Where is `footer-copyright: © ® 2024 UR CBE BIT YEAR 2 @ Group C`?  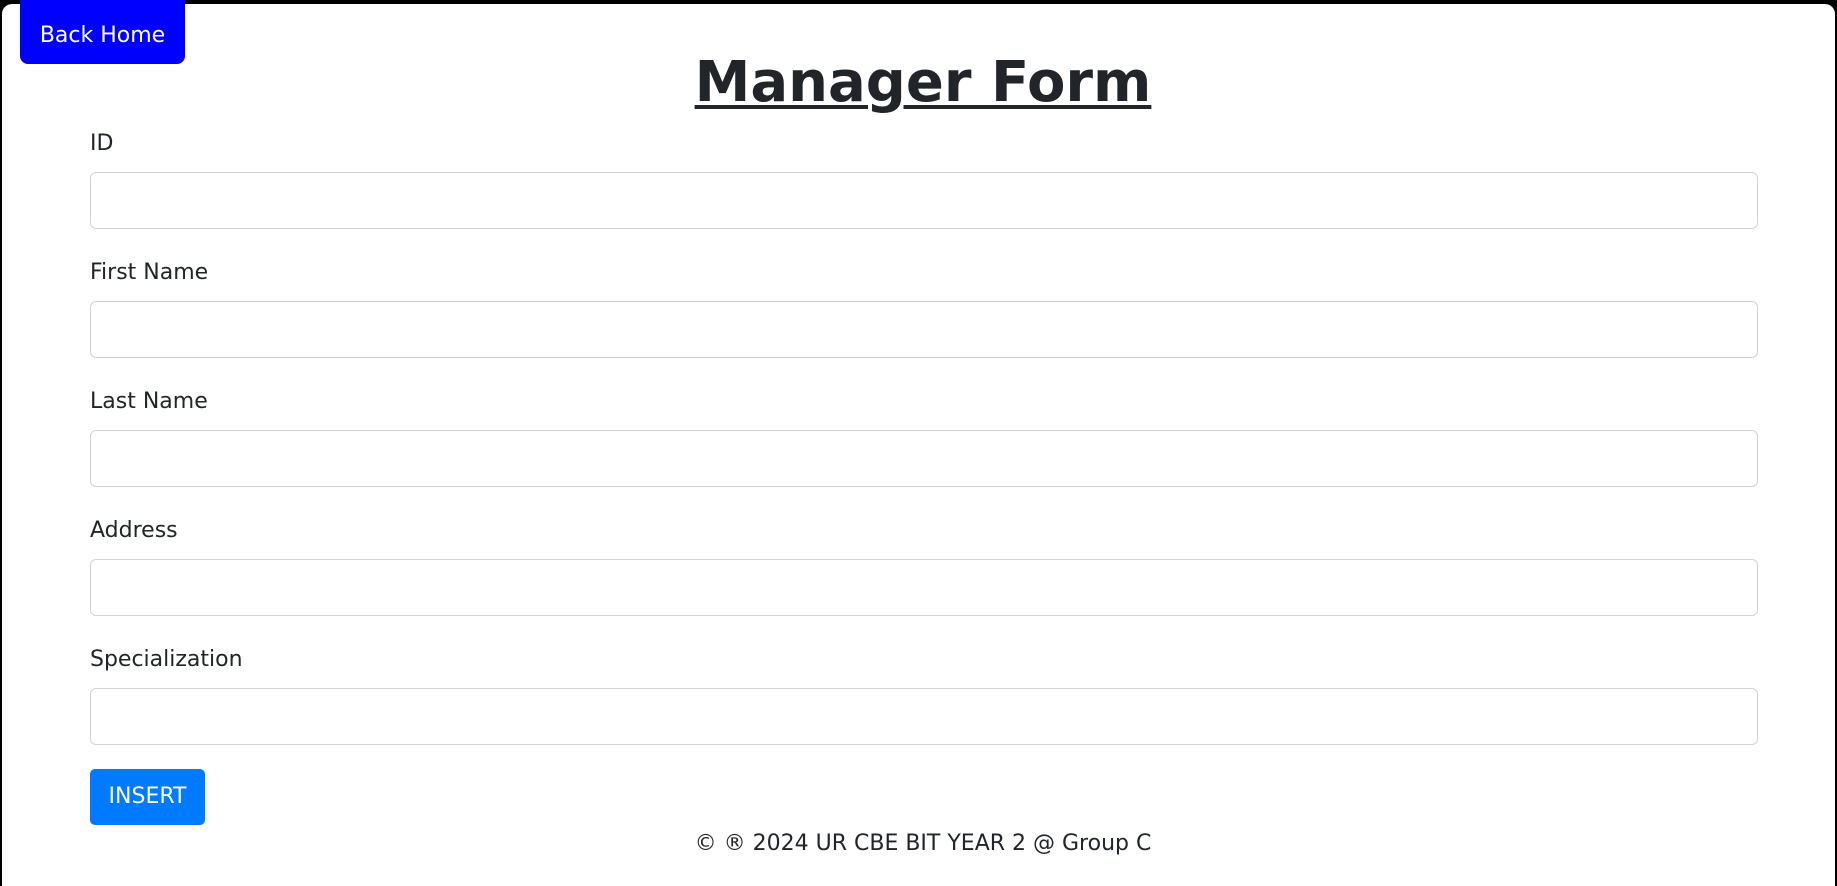 footer-copyright: © ® 2024 UR CBE BIT YEAR 2 @ Group C is located at coordinates (923, 843).